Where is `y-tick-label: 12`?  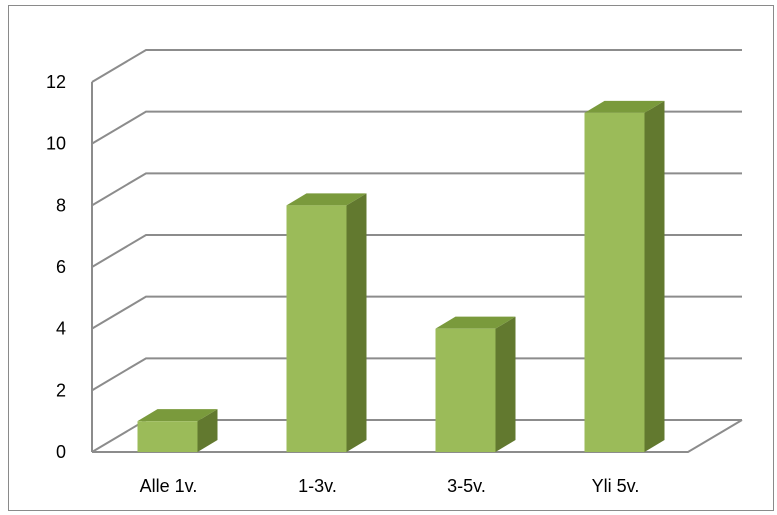 y-tick-label: 12 is located at coordinates (56, 82).